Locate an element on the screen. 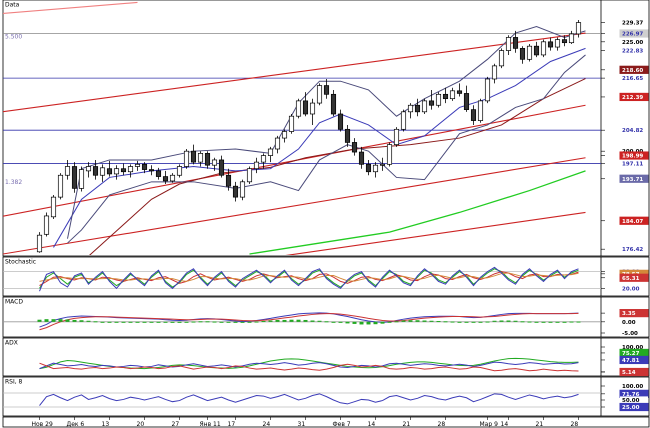 The width and height of the screenshot is (650, 428). axis-value-tag: 0.00 is located at coordinates (624, 322).